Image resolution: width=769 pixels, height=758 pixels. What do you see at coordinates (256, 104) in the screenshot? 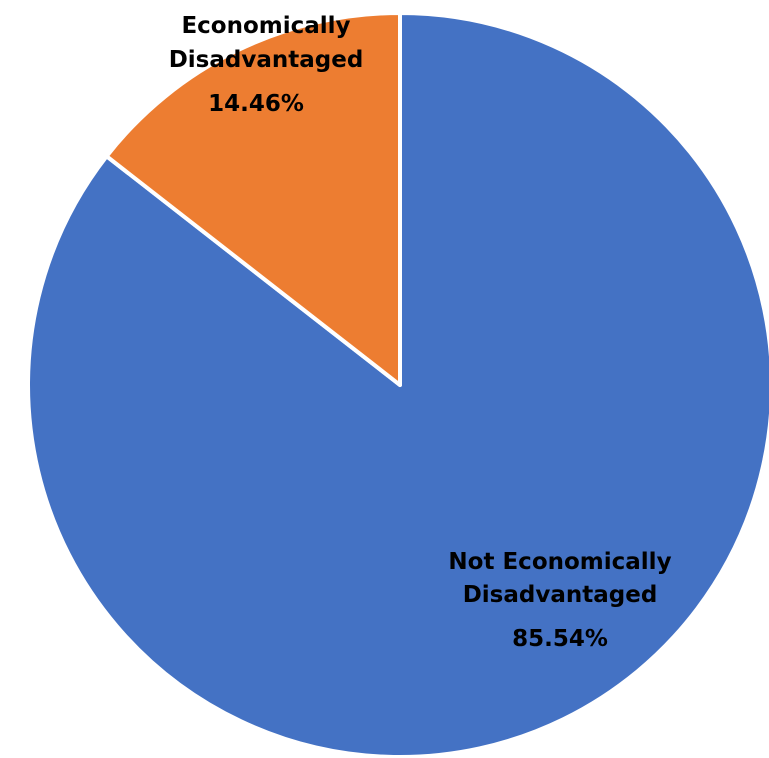
I see `slice-value-label: 14.46%` at bounding box center [256, 104].